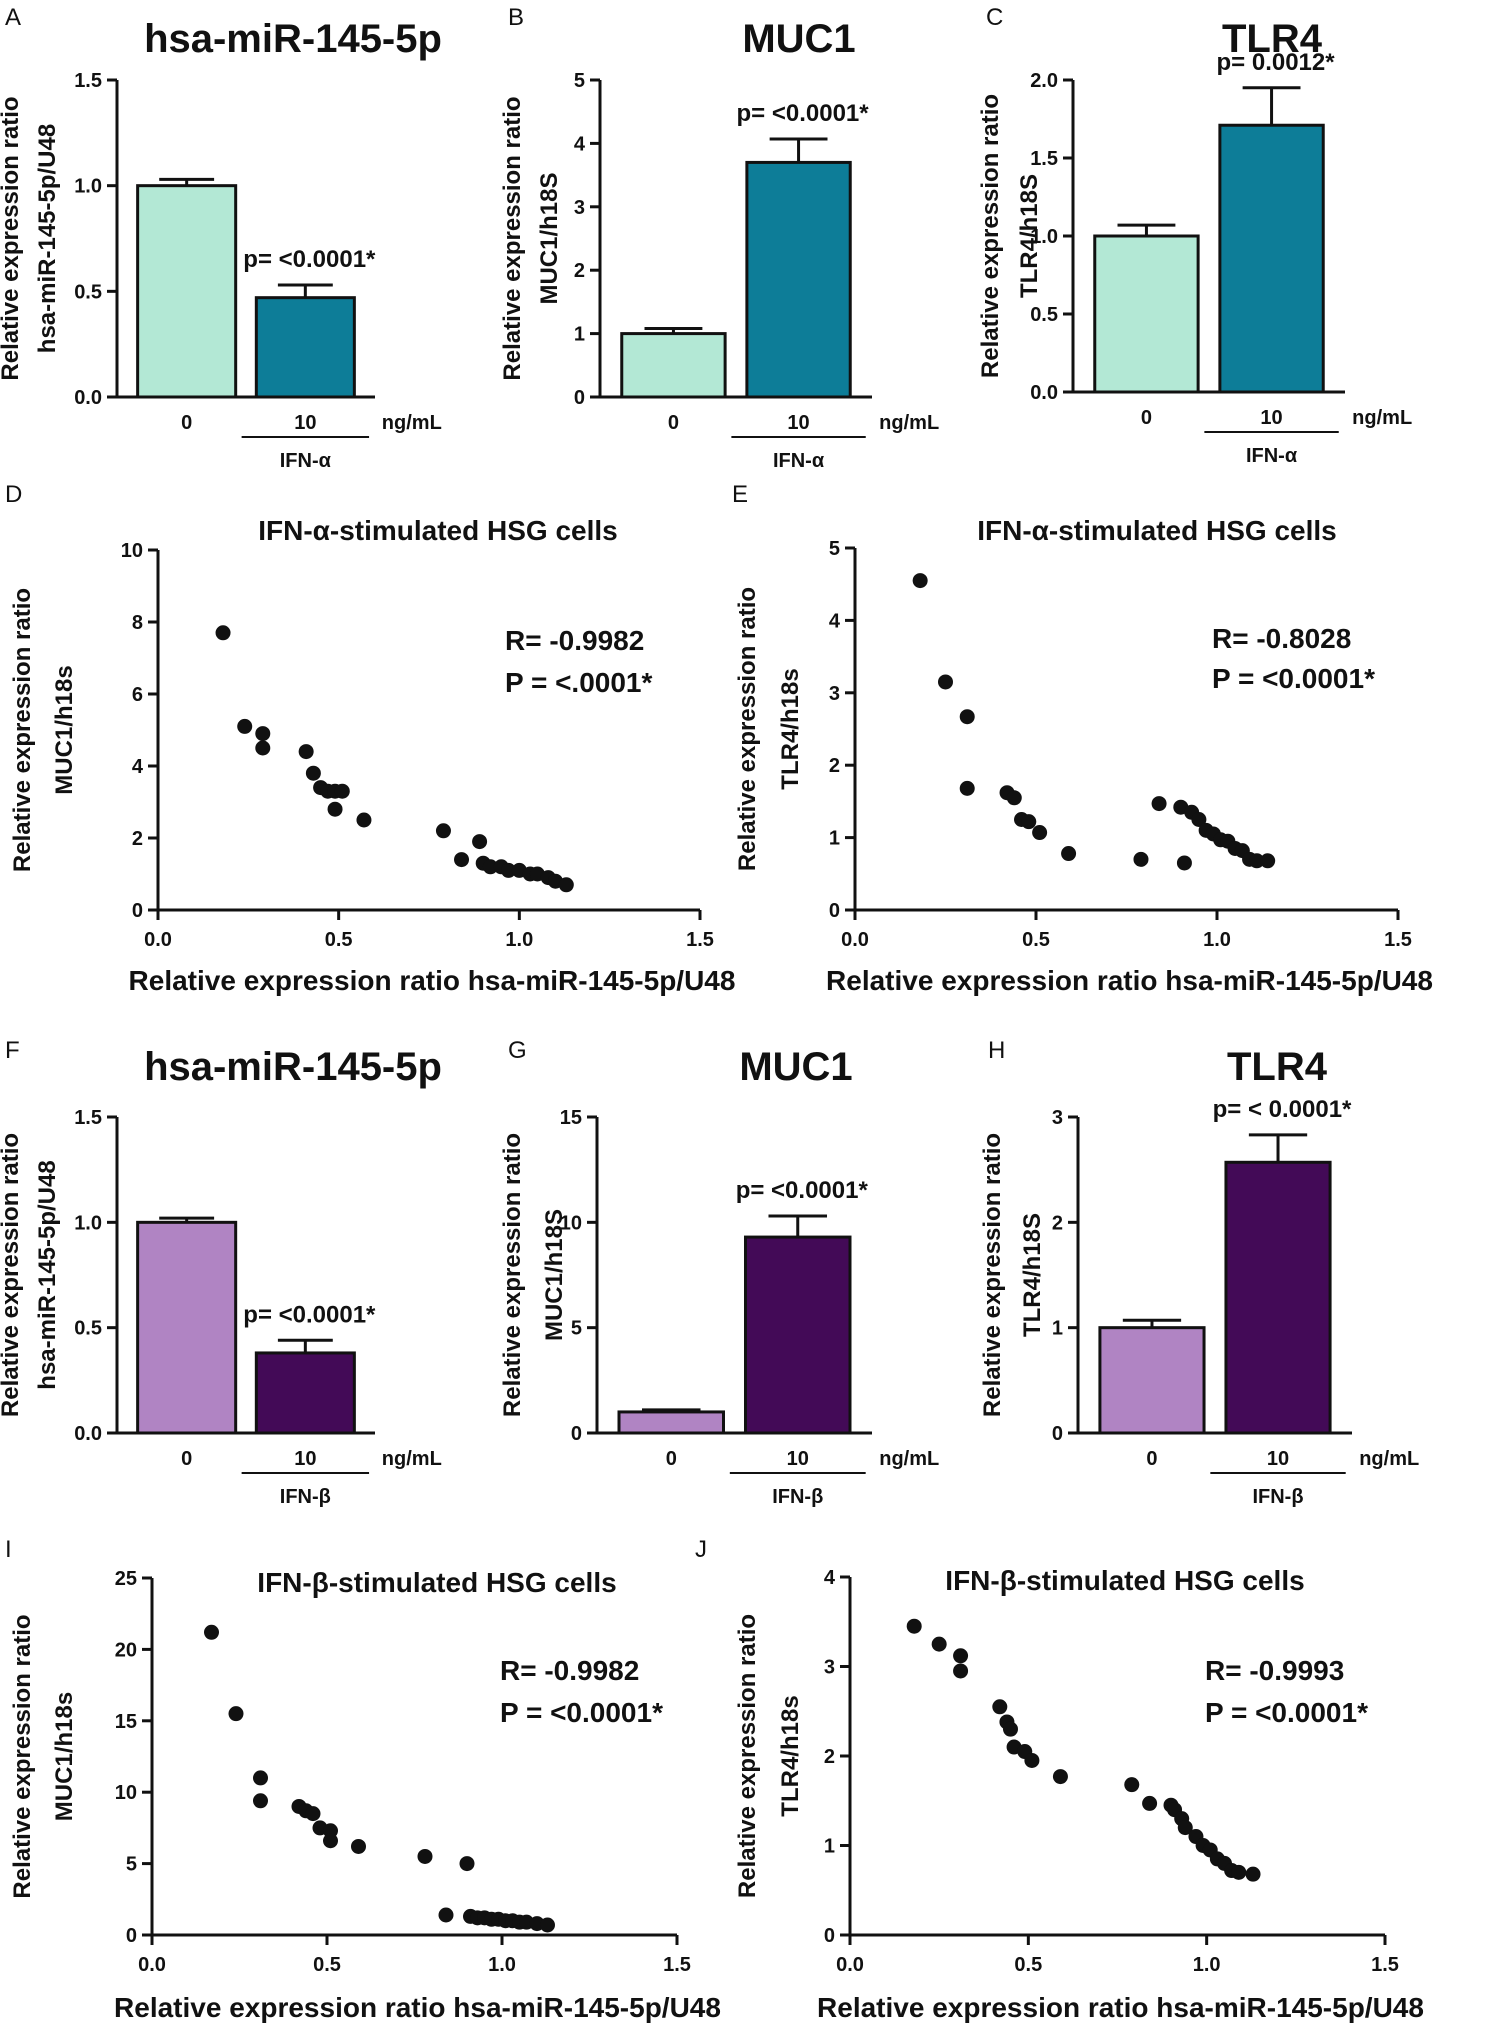  Describe the element at coordinates (569, 1670) in the screenshot. I see `correlation-r: R= -0.9982` at that location.